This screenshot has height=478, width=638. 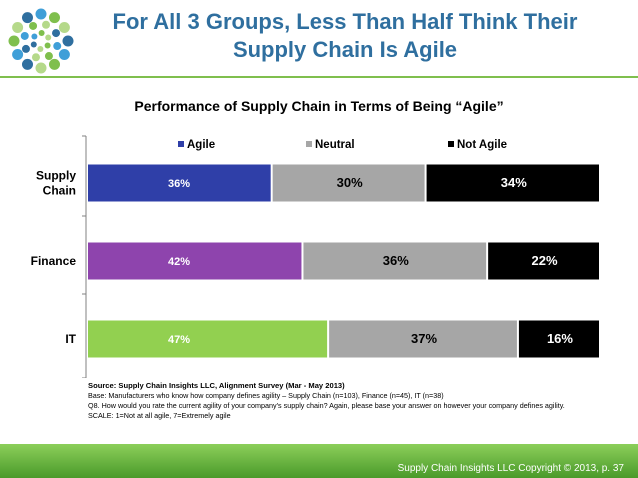 I want to click on data-label: 42%, so click(x=179, y=262).